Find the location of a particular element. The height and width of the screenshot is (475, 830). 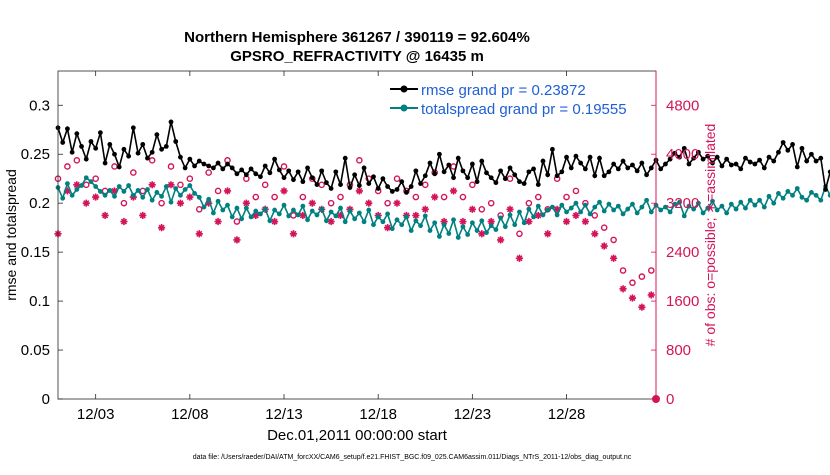

y-tick-label-left: 0.05 is located at coordinates (35, 350).